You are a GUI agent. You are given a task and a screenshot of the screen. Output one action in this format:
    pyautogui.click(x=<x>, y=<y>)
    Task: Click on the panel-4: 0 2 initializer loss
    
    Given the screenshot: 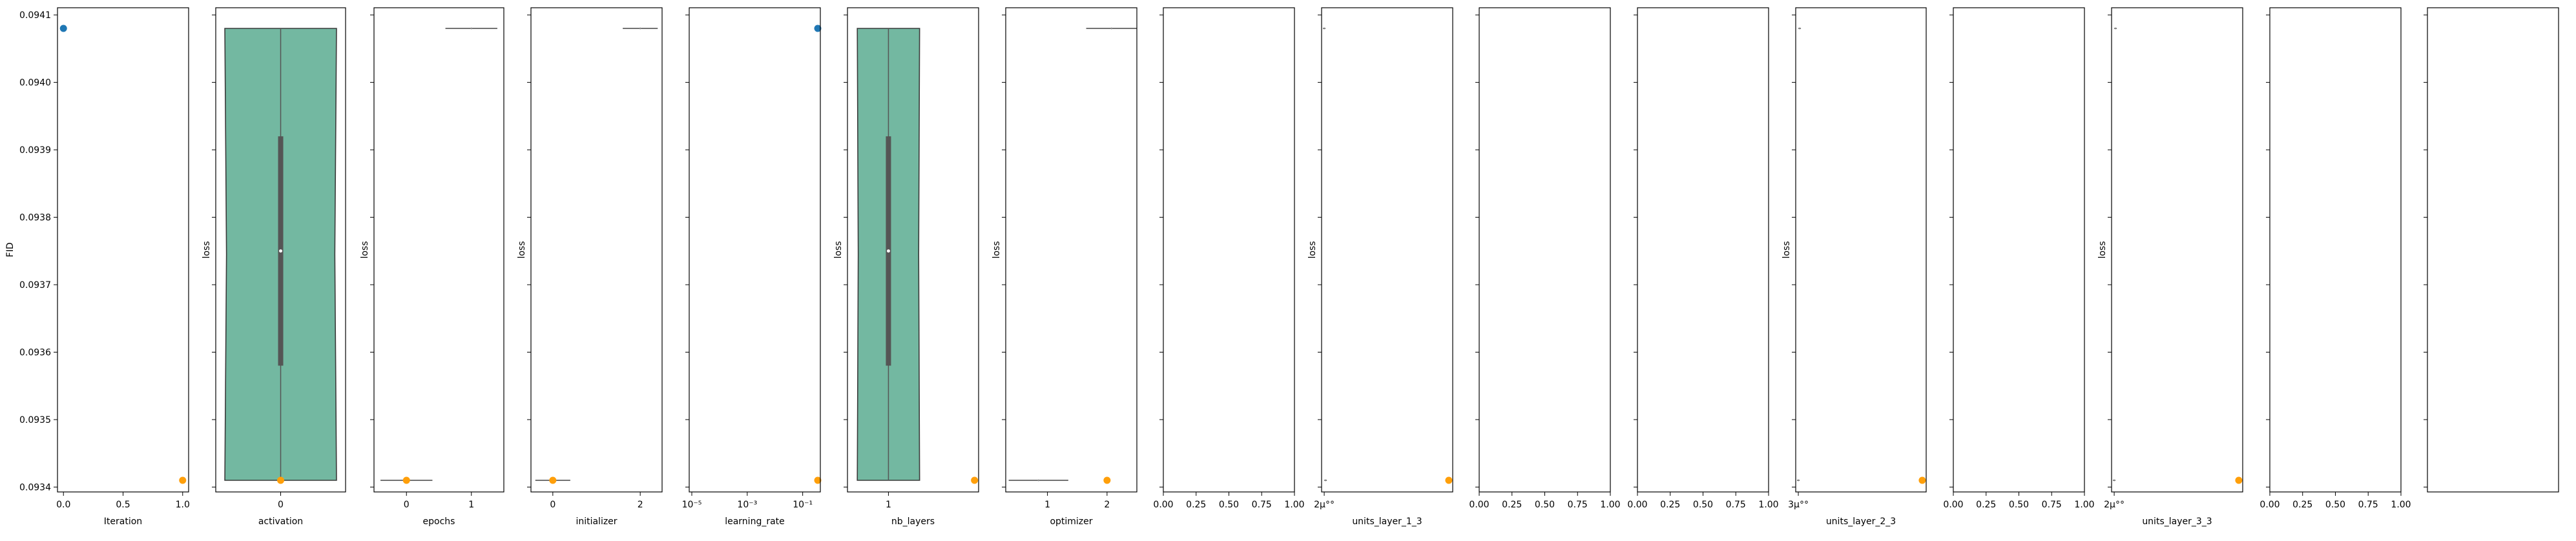 What is the action you would take?
    pyautogui.click(x=590, y=267)
    